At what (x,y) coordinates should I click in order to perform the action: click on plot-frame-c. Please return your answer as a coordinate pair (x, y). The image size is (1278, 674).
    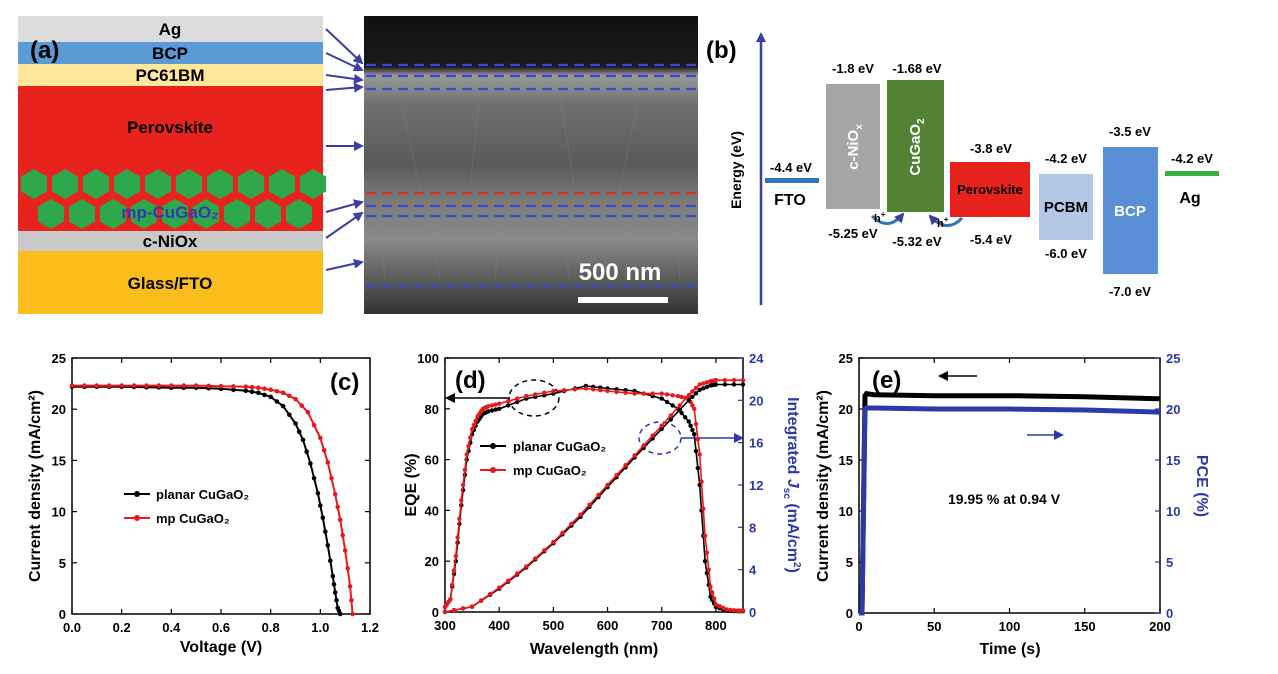
    Looking at the image, I should click on (221, 486).